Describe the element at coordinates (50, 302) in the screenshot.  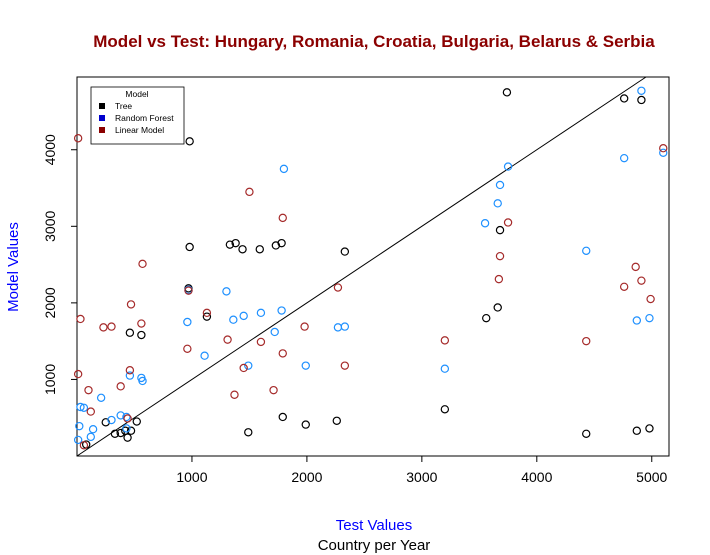
I see `y-tick-label: 2000` at that location.